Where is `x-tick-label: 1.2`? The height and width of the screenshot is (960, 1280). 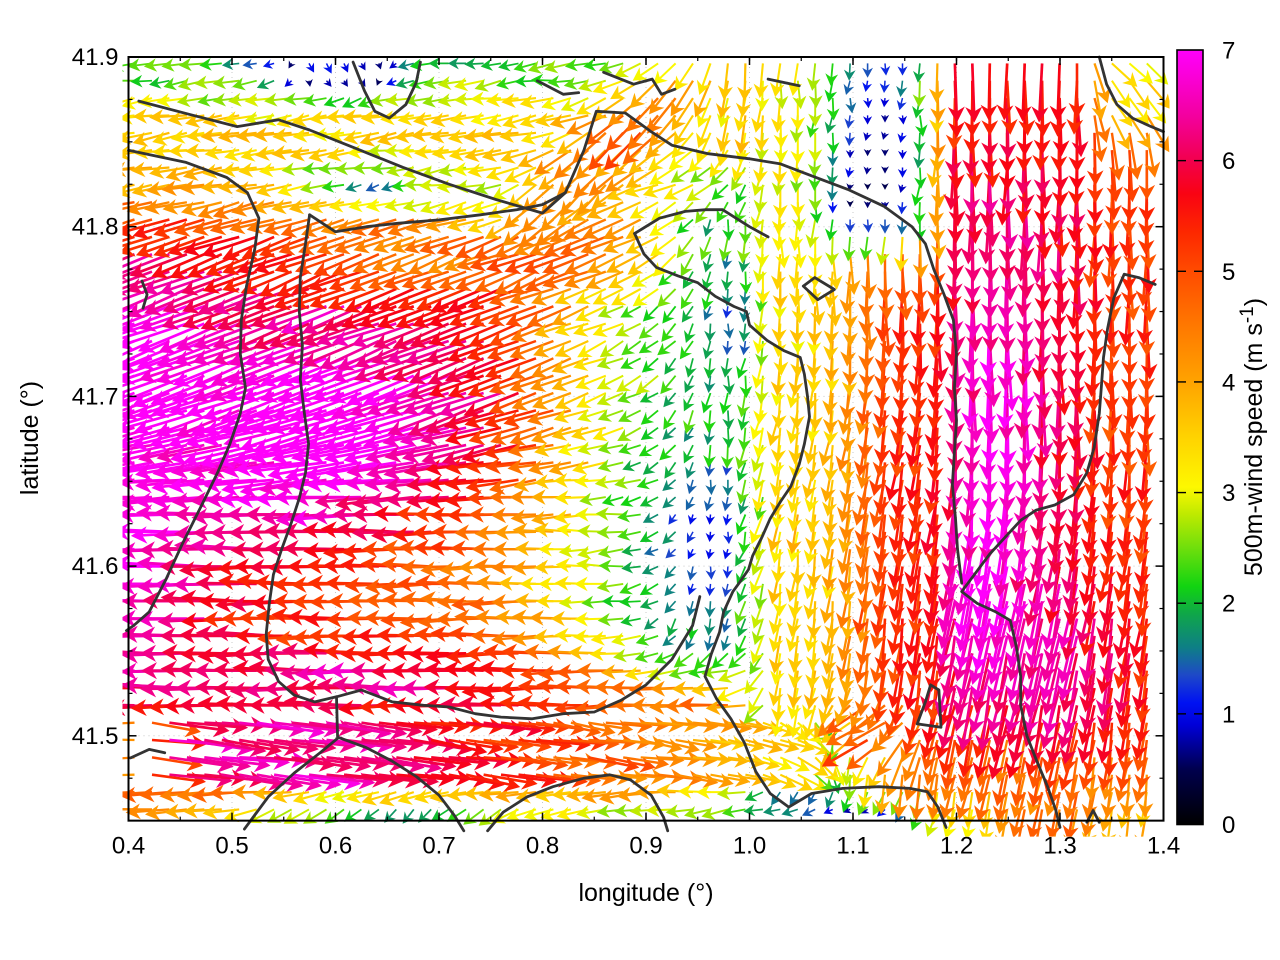 x-tick-label: 1.2 is located at coordinates (956, 846).